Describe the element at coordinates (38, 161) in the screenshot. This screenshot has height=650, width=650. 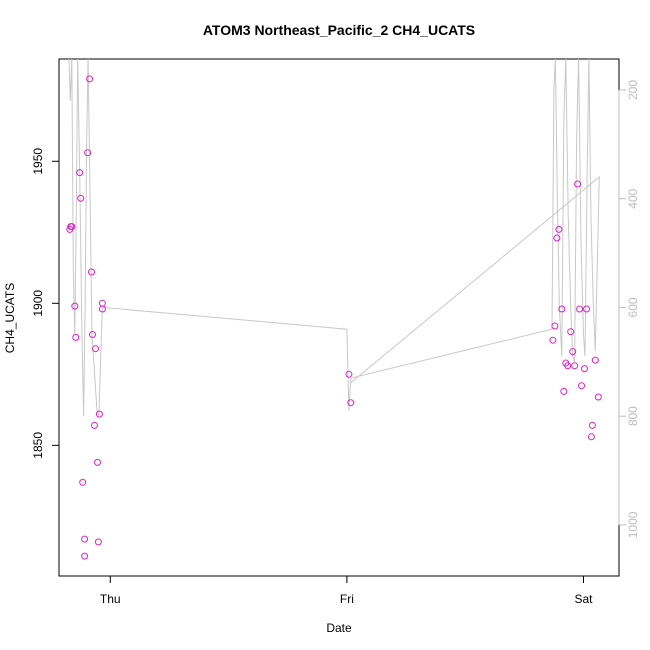
I see `y-tick-label: 1950` at that location.